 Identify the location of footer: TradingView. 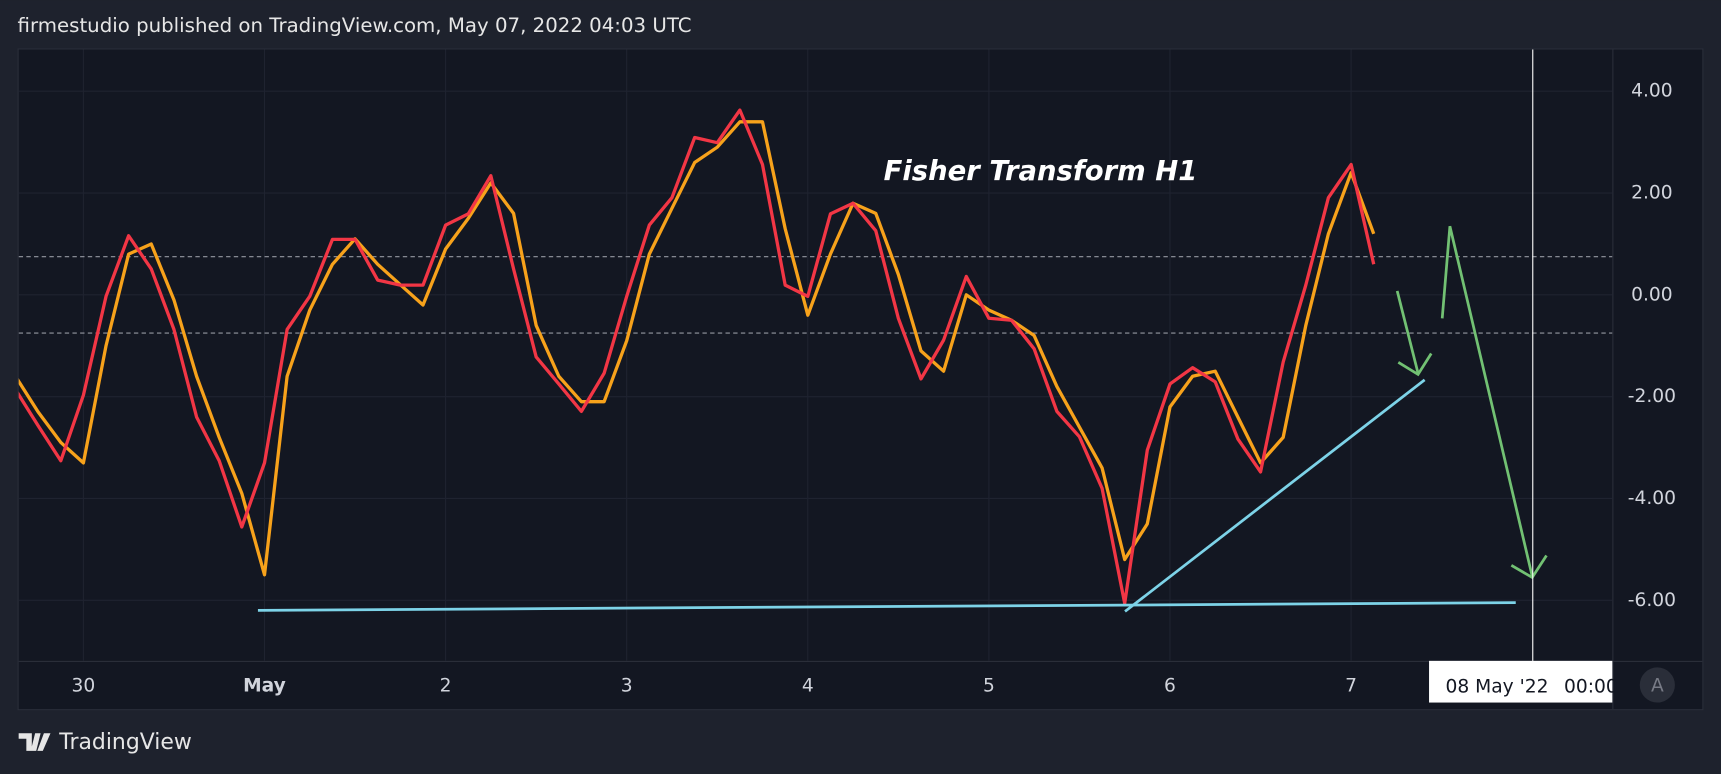
(125, 742).